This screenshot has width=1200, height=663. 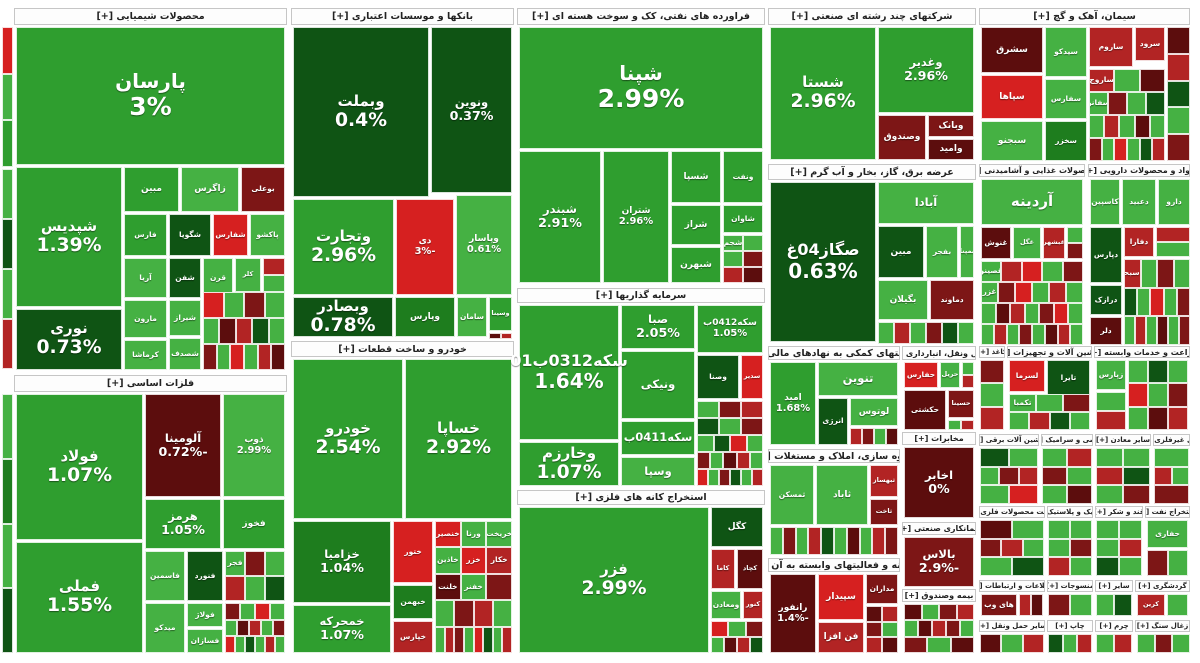 What do you see at coordinates (733, 243) in the screenshot?
I see `stock-tile-شجم: شجم` at bounding box center [733, 243].